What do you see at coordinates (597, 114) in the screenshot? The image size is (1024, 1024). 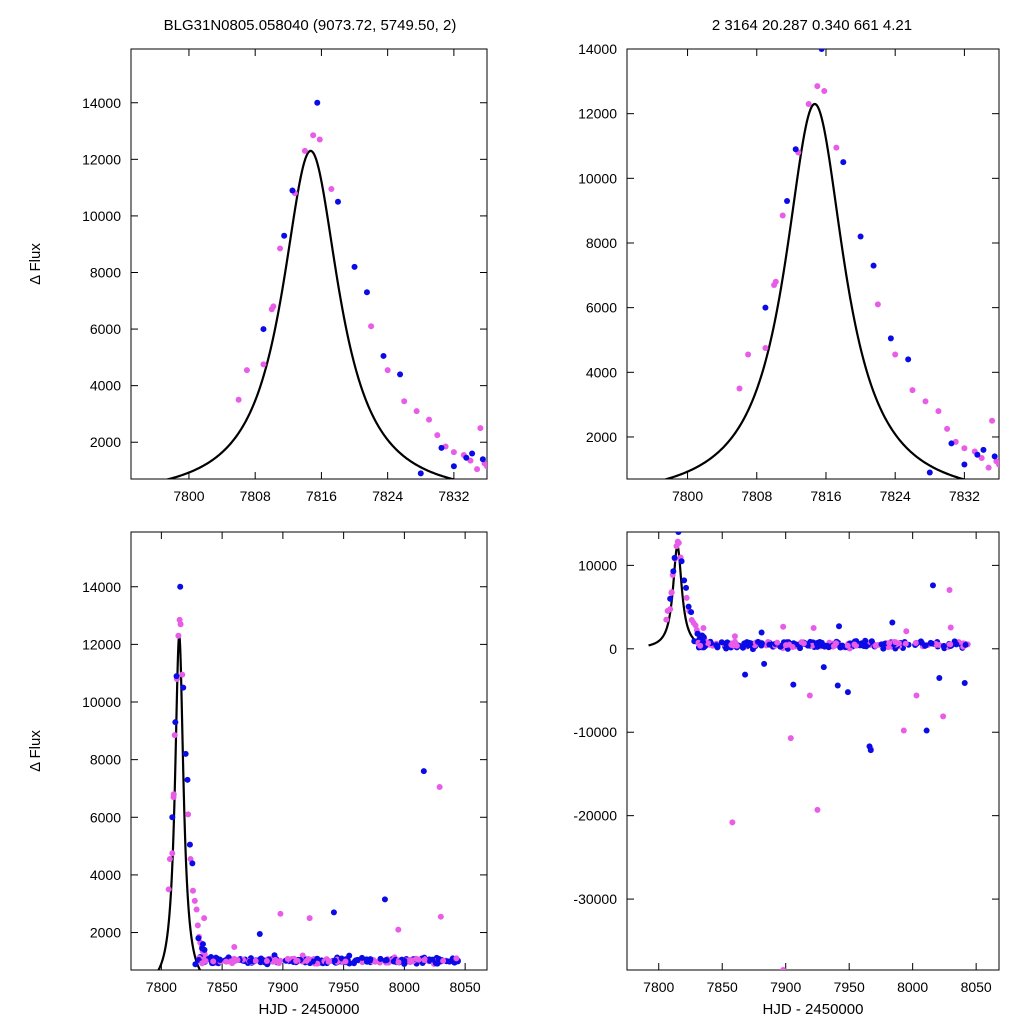 I see `y-tick-label: 12000` at bounding box center [597, 114].